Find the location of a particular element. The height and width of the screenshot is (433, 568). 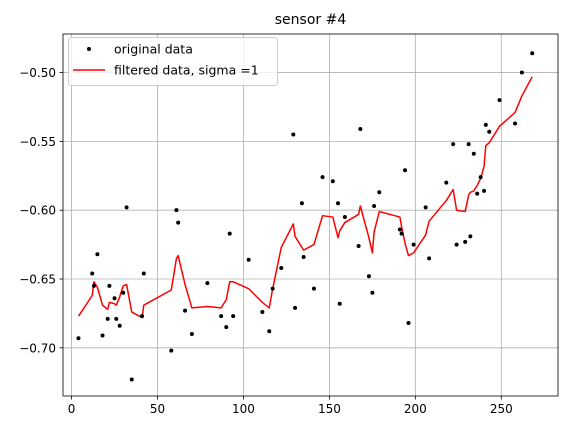

chart-title: sensor #4 is located at coordinates (311, 20).